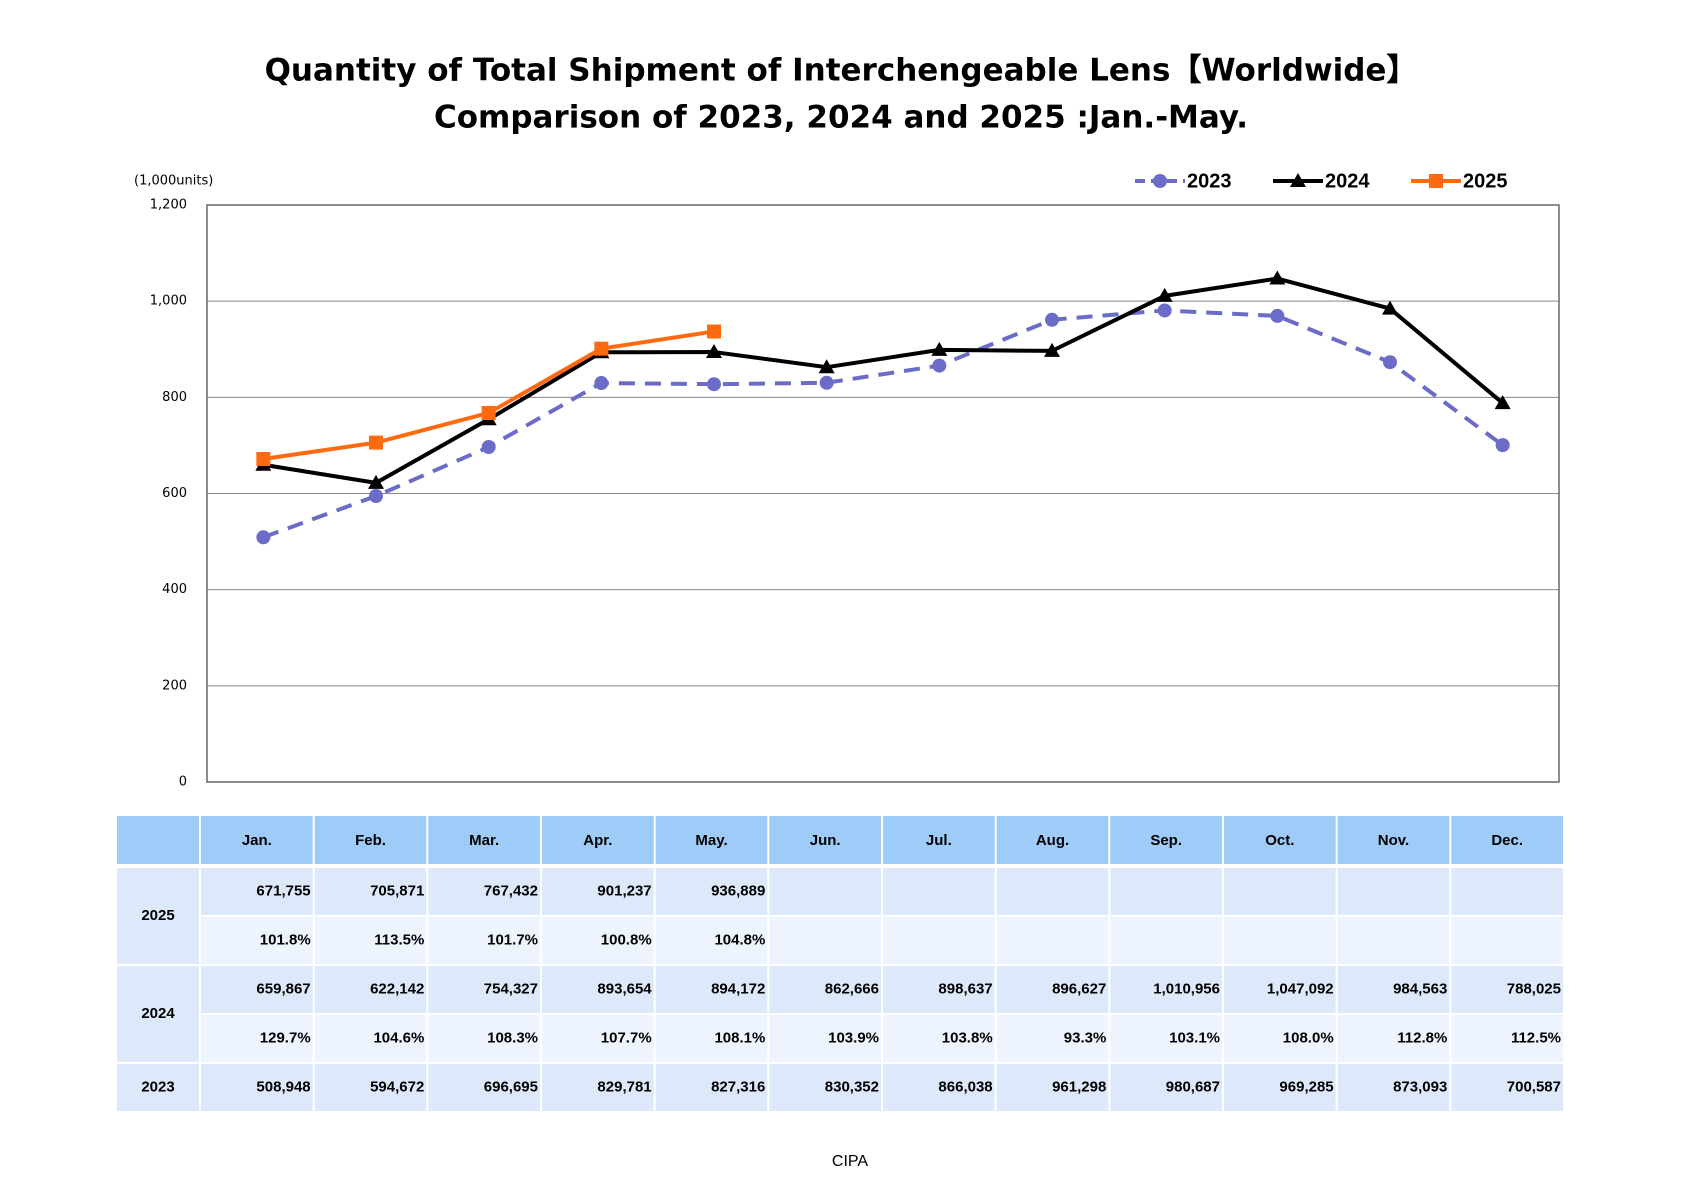 The width and height of the screenshot is (1683, 1190). I want to click on y-tick-label: 800, so click(174, 397).